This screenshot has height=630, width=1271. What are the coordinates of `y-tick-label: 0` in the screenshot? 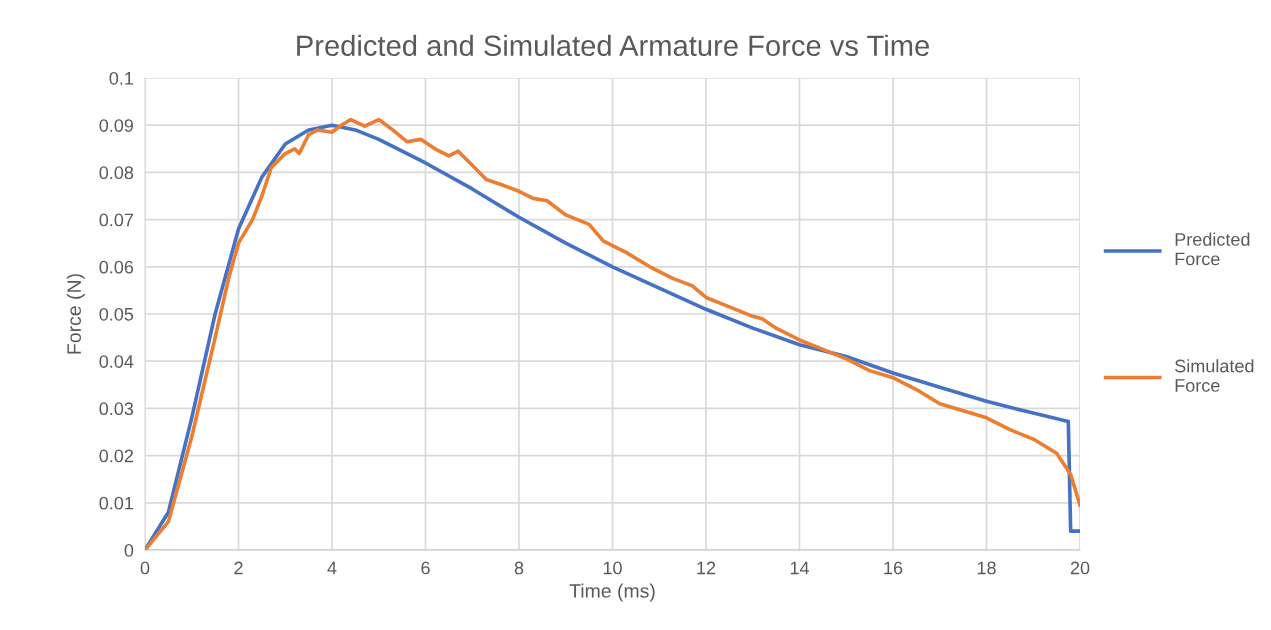 It's located at (129, 550).